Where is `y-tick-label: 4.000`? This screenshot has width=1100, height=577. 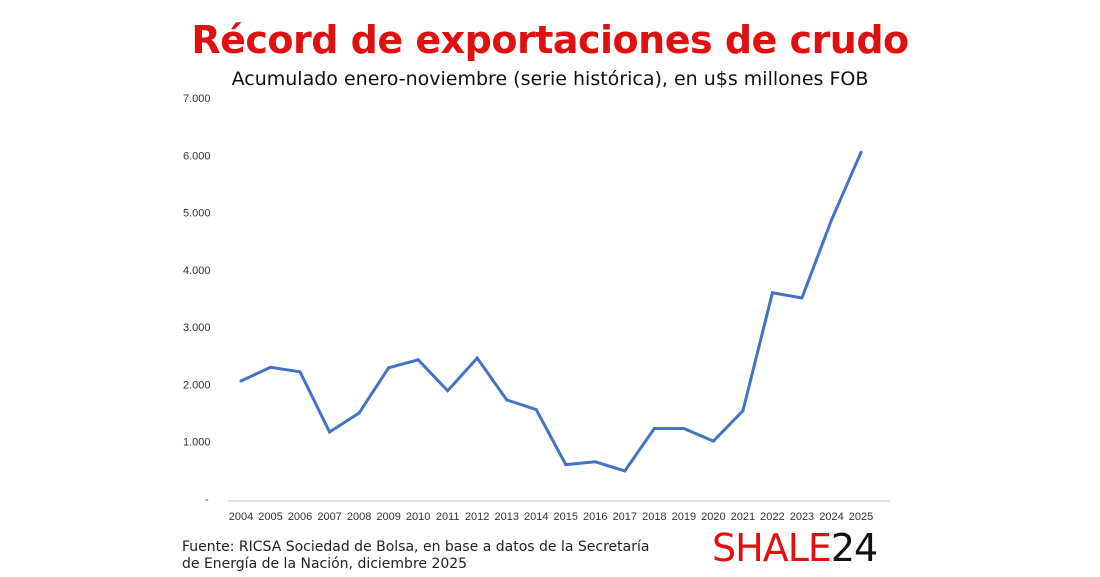 y-tick-label: 4.000 is located at coordinates (197, 271).